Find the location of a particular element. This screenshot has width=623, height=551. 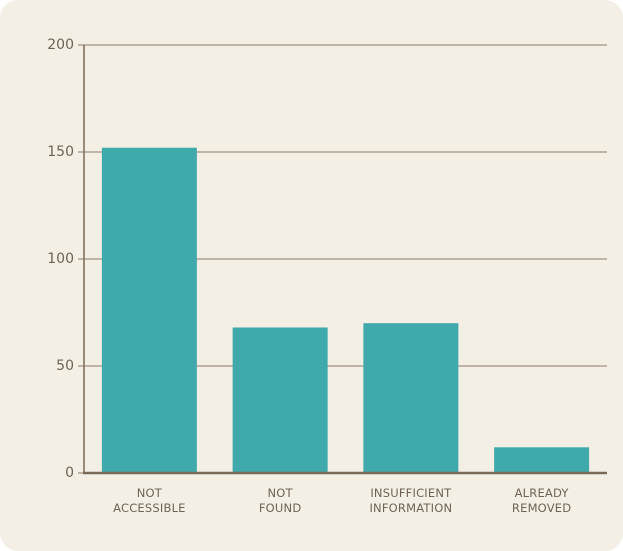

x-tick-label: NOT FOUND is located at coordinates (280, 500).